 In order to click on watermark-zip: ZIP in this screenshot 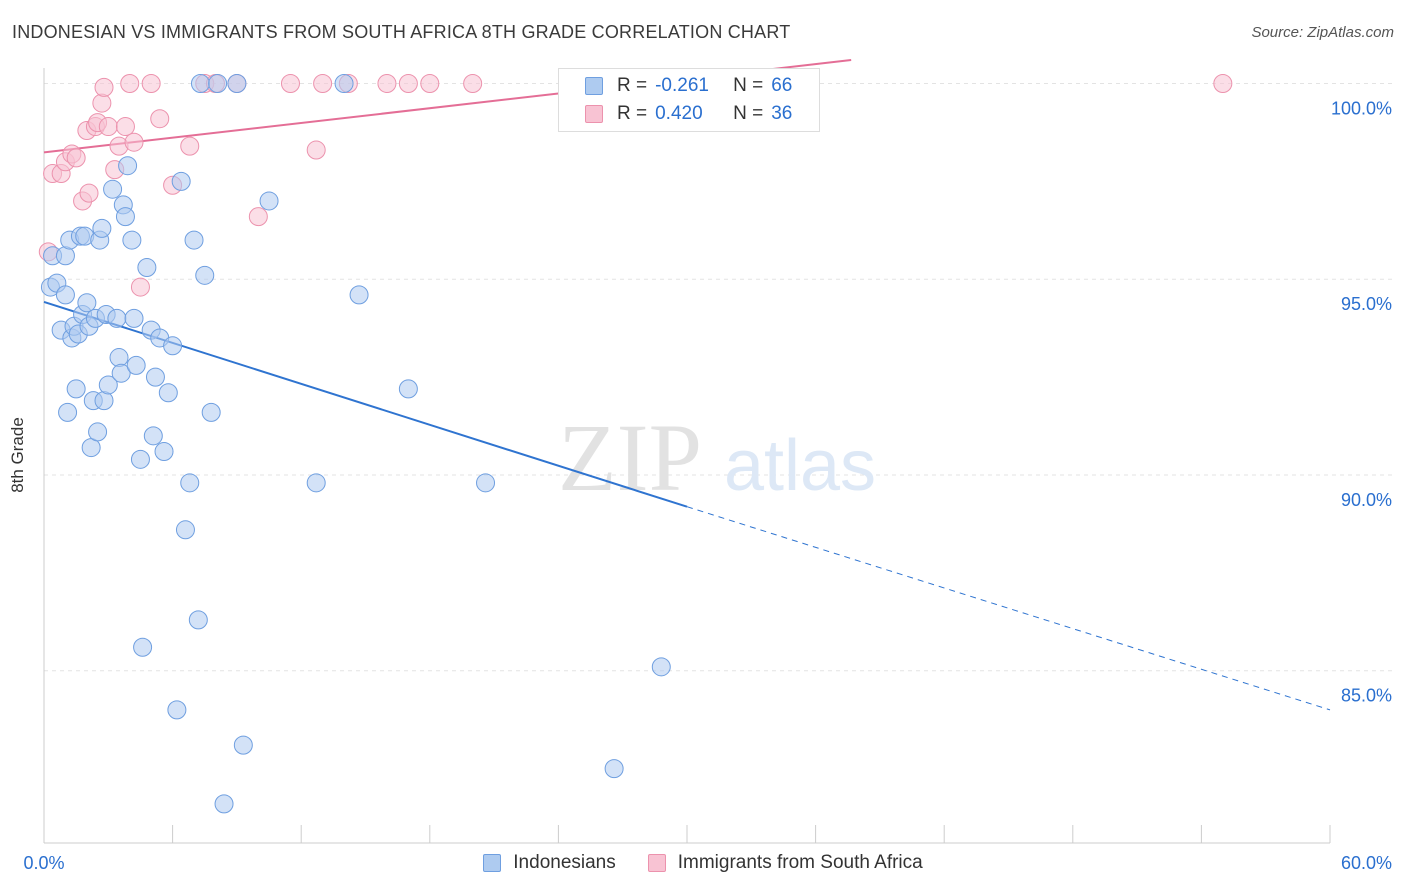, I will do `click(630, 457)`.